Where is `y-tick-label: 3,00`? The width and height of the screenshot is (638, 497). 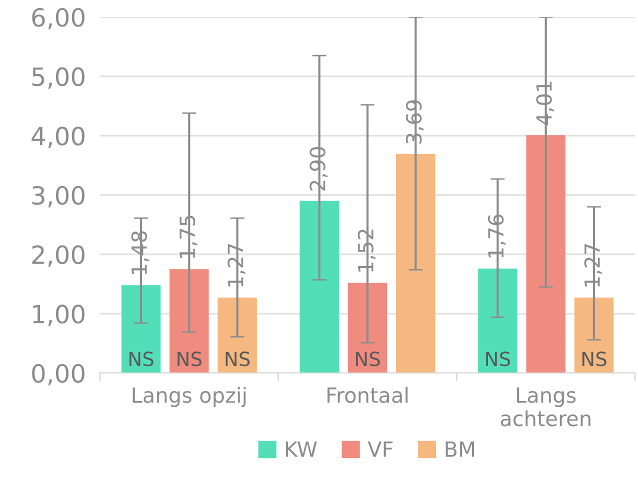 y-tick-label: 3,00 is located at coordinates (58, 197).